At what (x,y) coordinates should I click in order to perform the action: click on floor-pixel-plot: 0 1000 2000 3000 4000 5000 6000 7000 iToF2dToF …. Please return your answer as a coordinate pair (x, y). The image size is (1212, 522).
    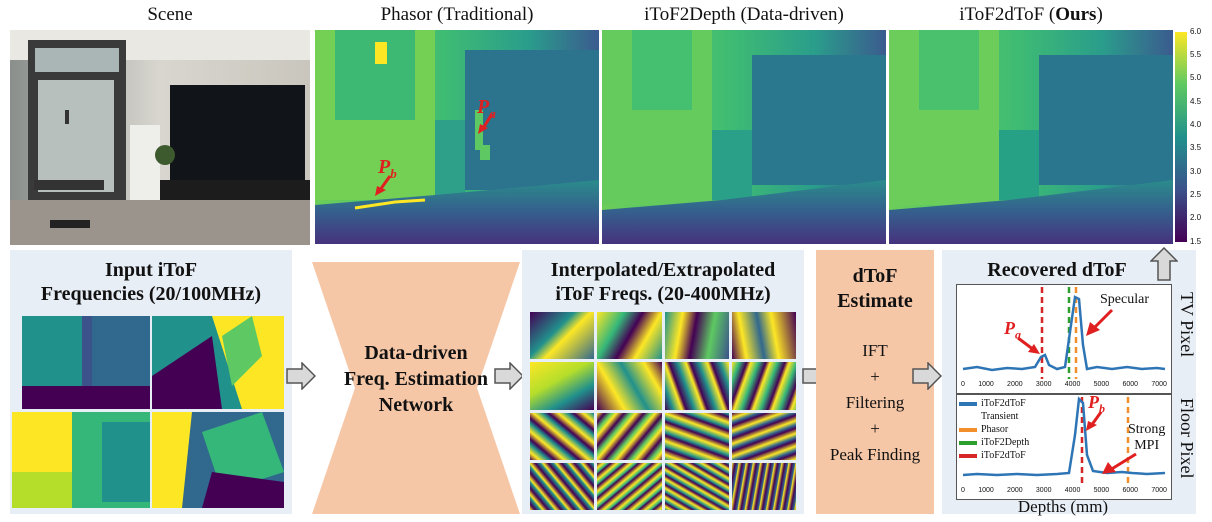
    Looking at the image, I should click on (1064, 447).